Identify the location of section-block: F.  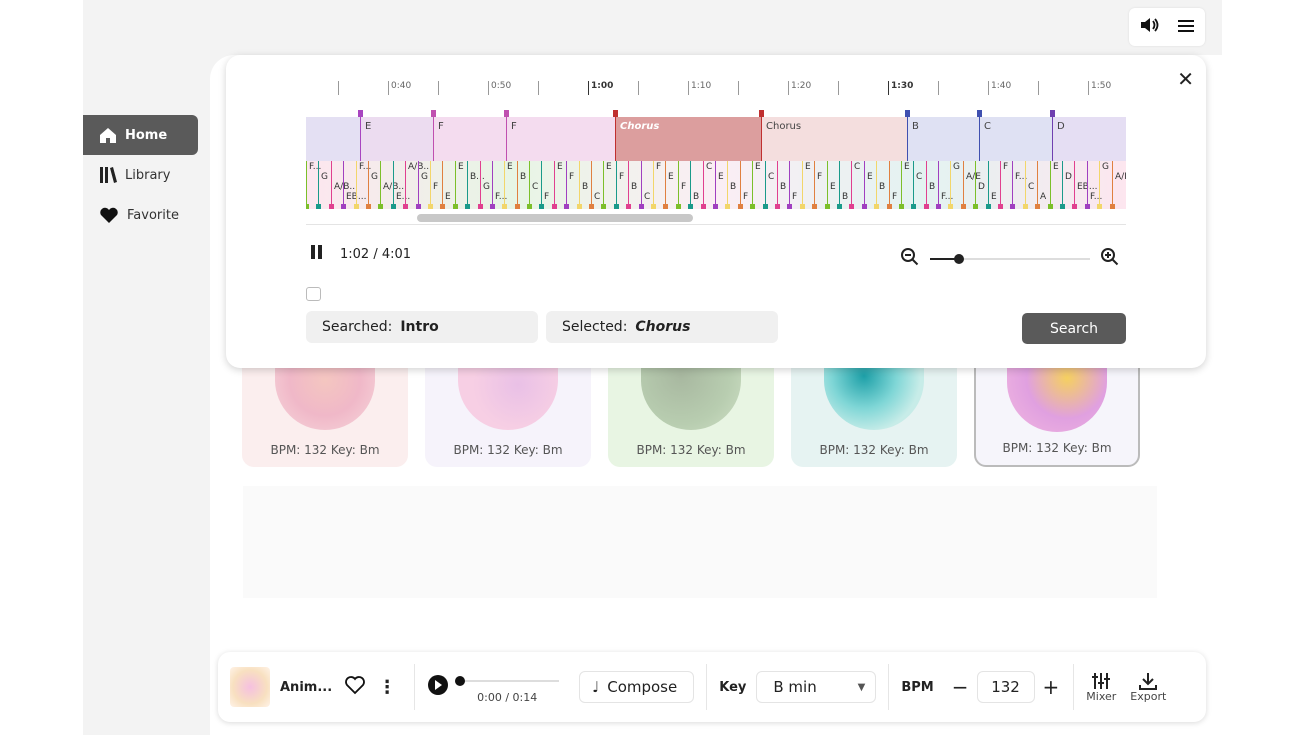
(469, 135).